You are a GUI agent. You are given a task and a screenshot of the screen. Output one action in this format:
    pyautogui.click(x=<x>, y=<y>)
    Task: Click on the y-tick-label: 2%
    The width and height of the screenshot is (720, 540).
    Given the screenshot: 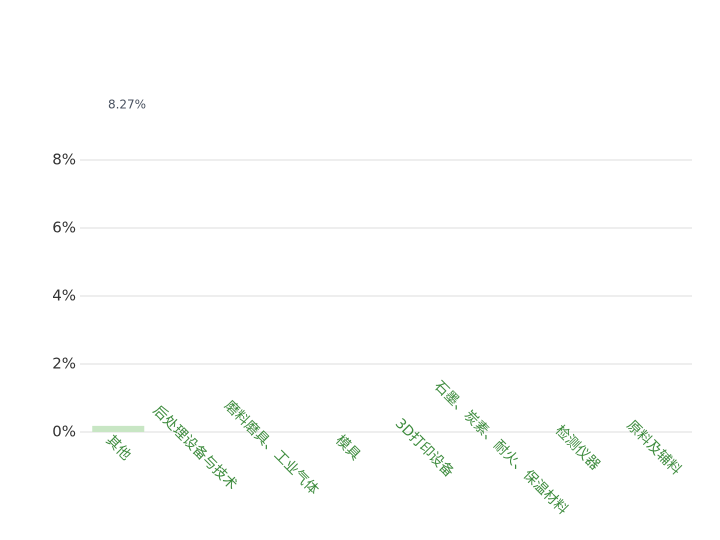 What is the action you would take?
    pyautogui.click(x=64, y=364)
    